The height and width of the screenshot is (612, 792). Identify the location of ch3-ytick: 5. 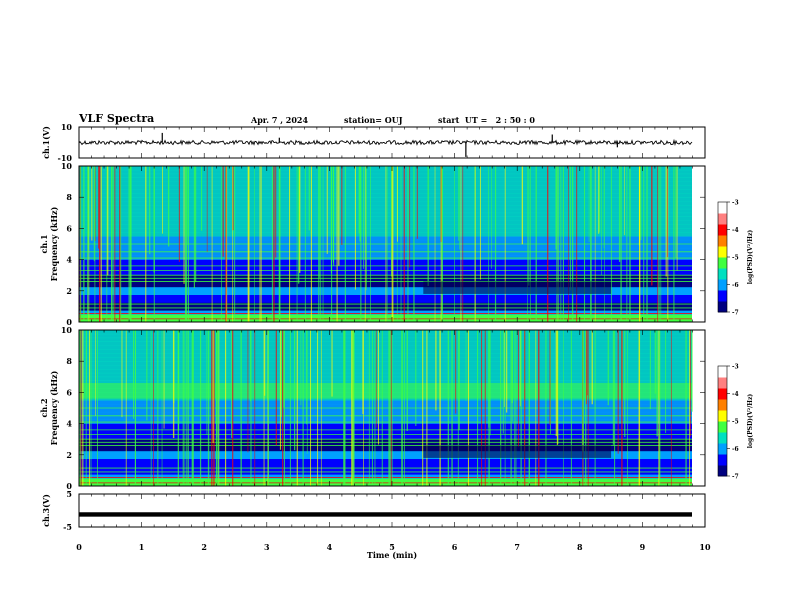
(69, 494).